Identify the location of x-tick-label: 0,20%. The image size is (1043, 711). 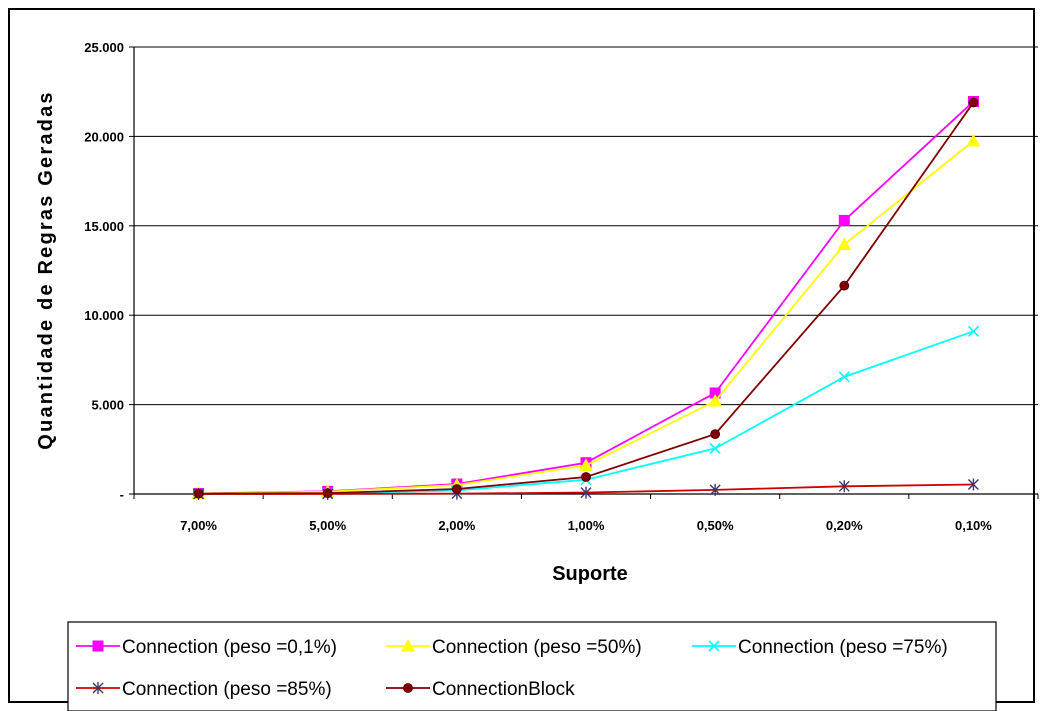
(844, 525).